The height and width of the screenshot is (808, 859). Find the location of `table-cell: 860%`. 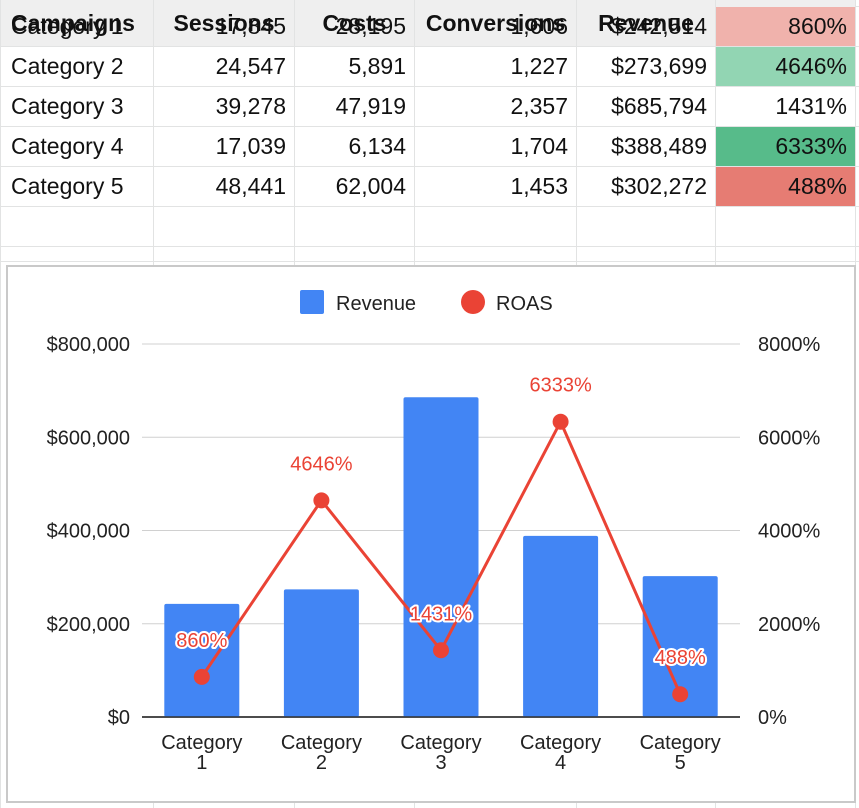

table-cell: 860% is located at coordinates (785, 26).